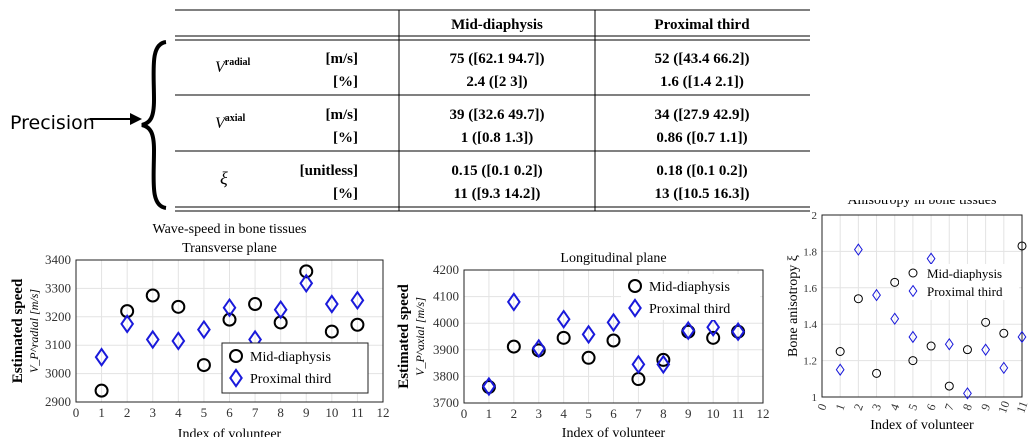 The width and height of the screenshot is (1030, 437). I want to click on y-tick-label: 3900, so click(446, 349).